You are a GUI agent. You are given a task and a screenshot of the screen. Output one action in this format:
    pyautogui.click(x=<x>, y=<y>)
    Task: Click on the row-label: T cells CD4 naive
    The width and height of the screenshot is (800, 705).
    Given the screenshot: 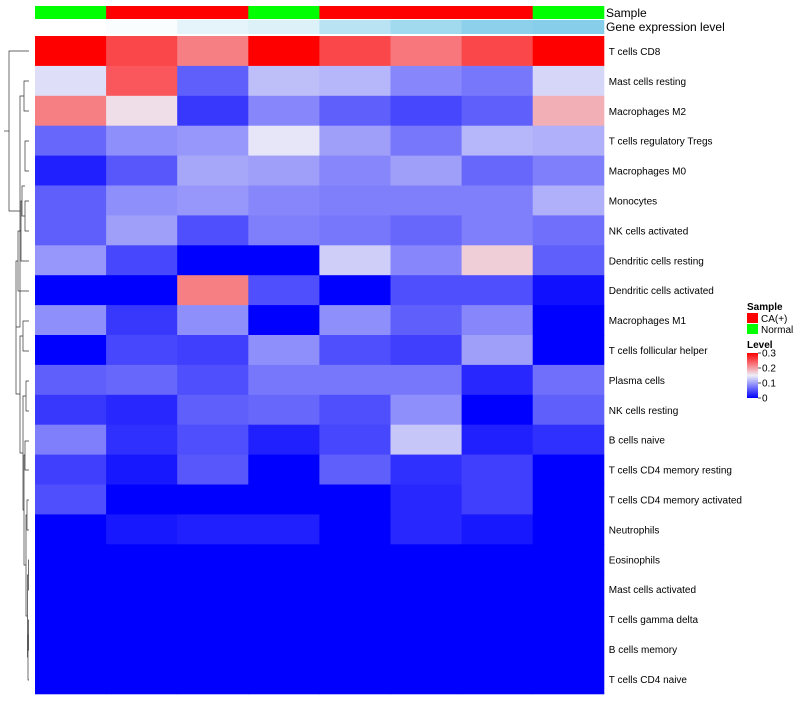 What is the action you would take?
    pyautogui.click(x=648, y=680)
    